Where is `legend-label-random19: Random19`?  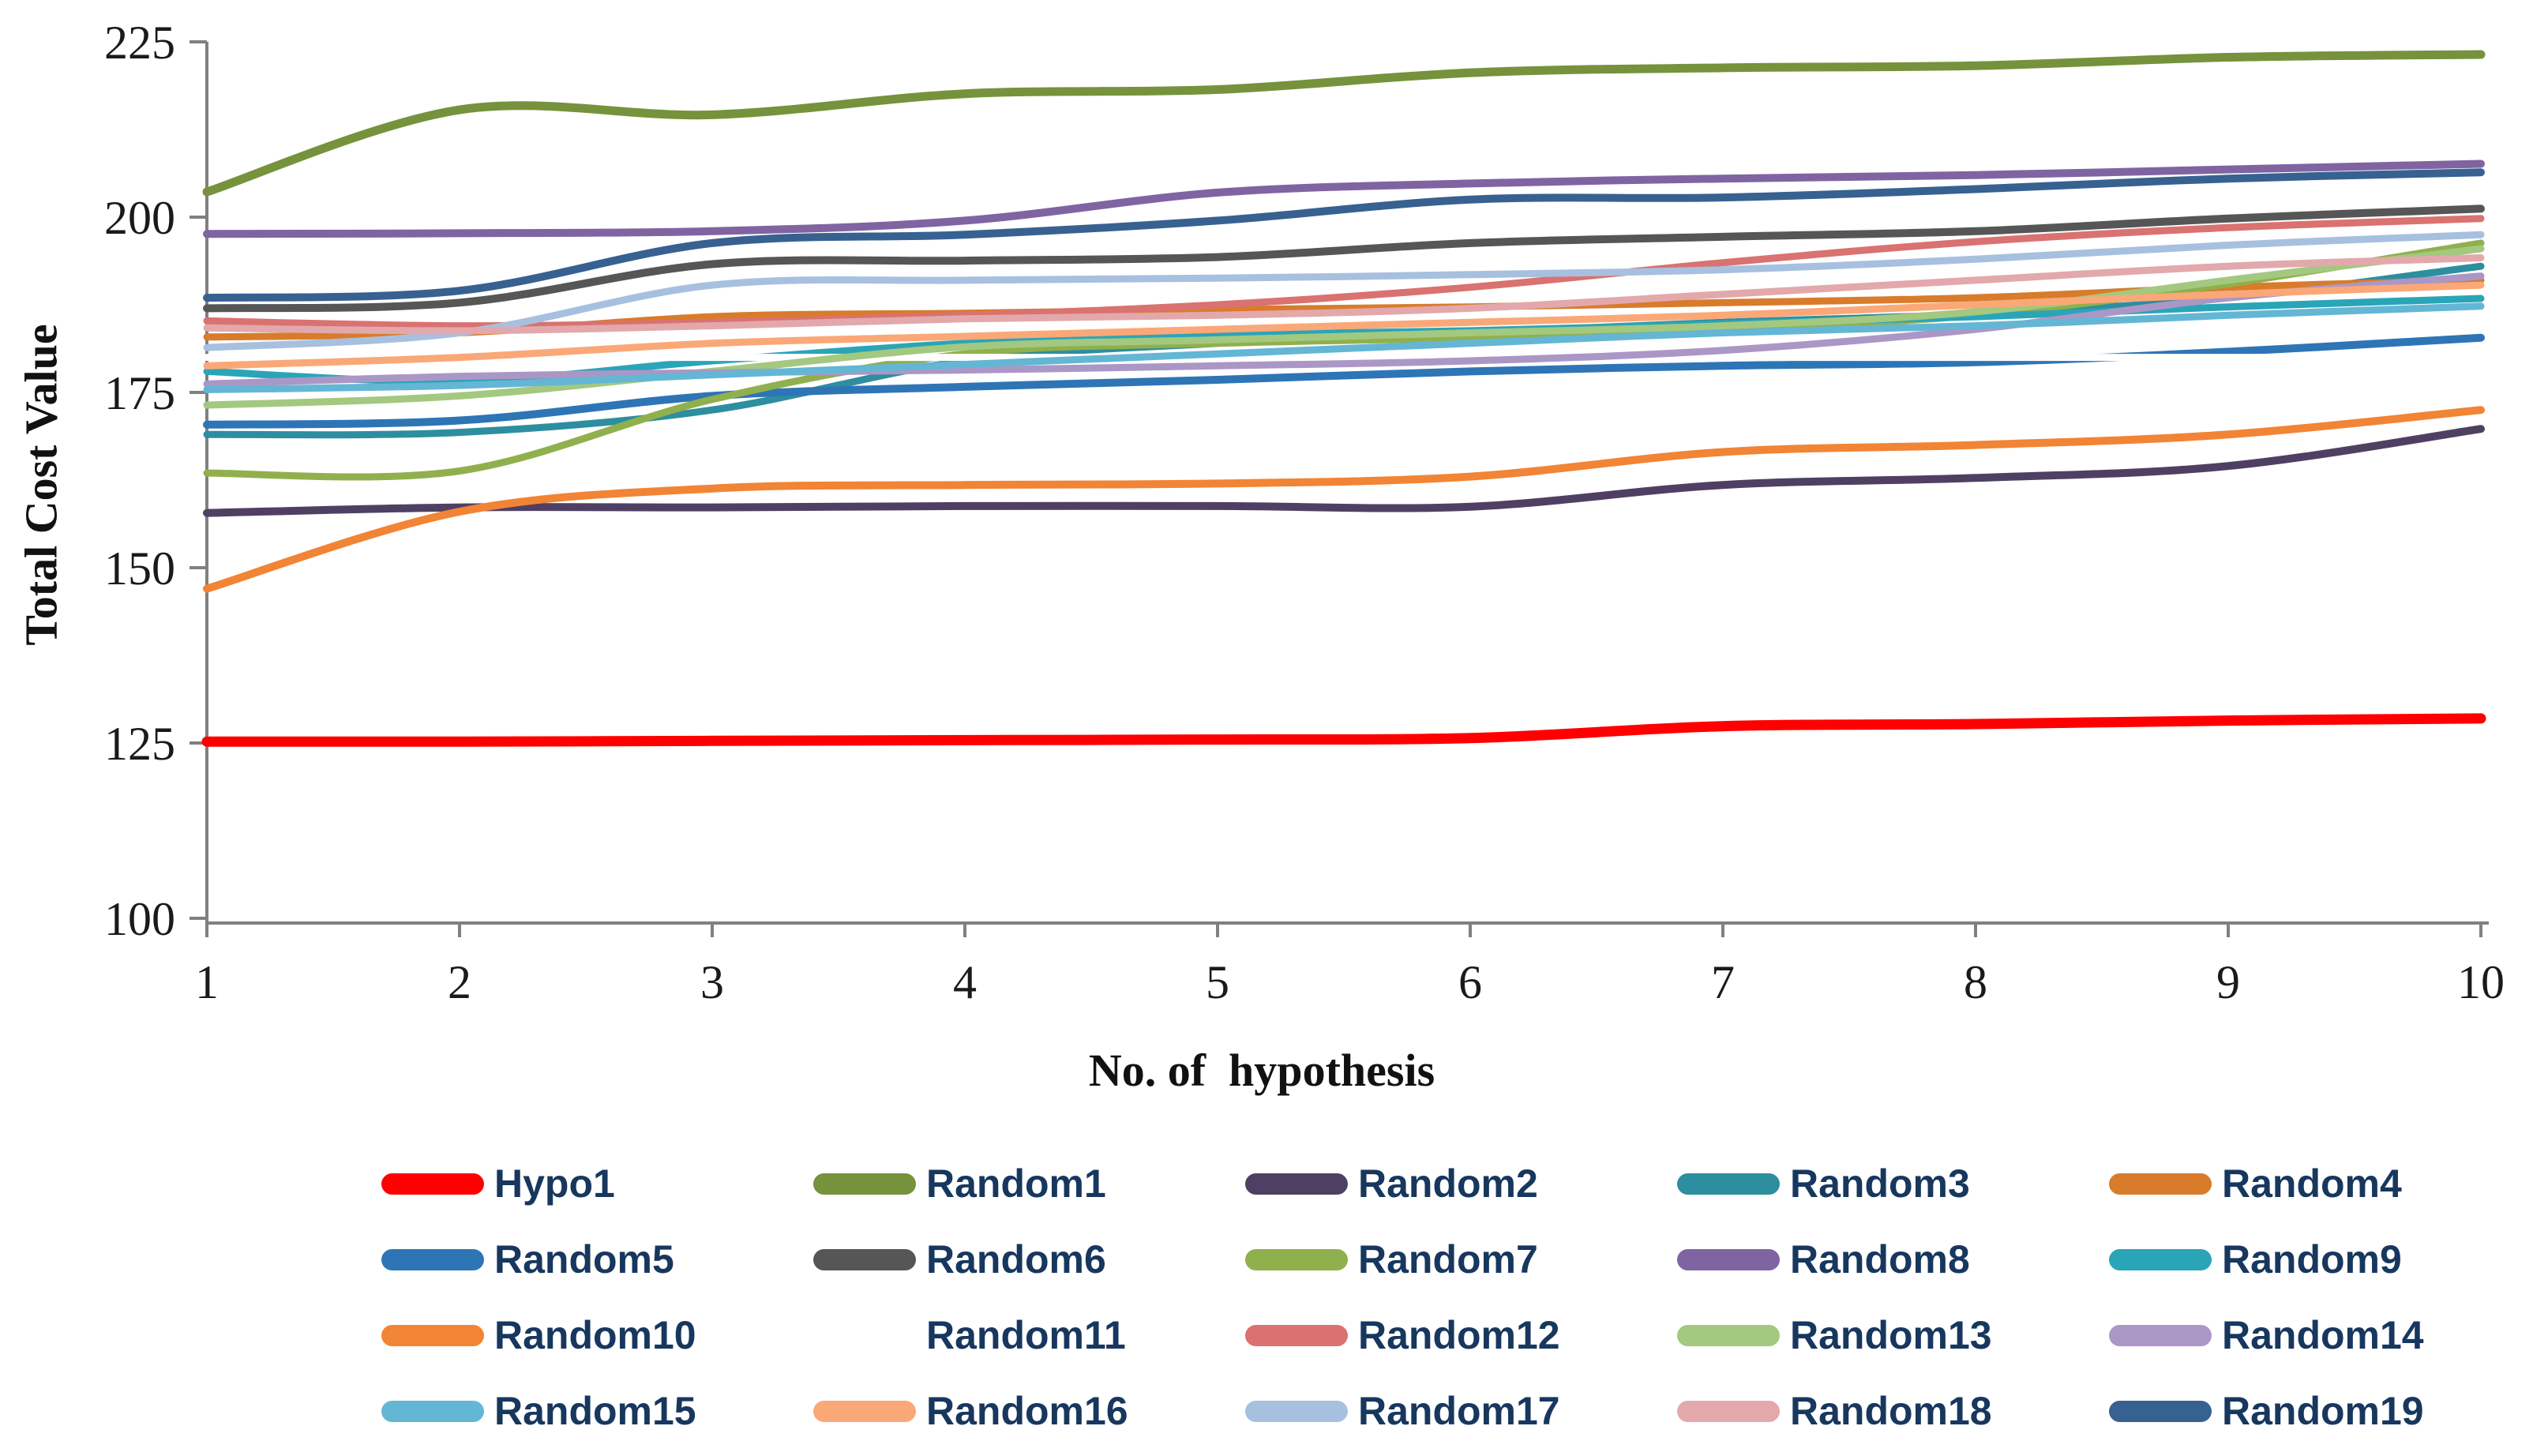
legend-label-random19: Random19 is located at coordinates (2323, 1411).